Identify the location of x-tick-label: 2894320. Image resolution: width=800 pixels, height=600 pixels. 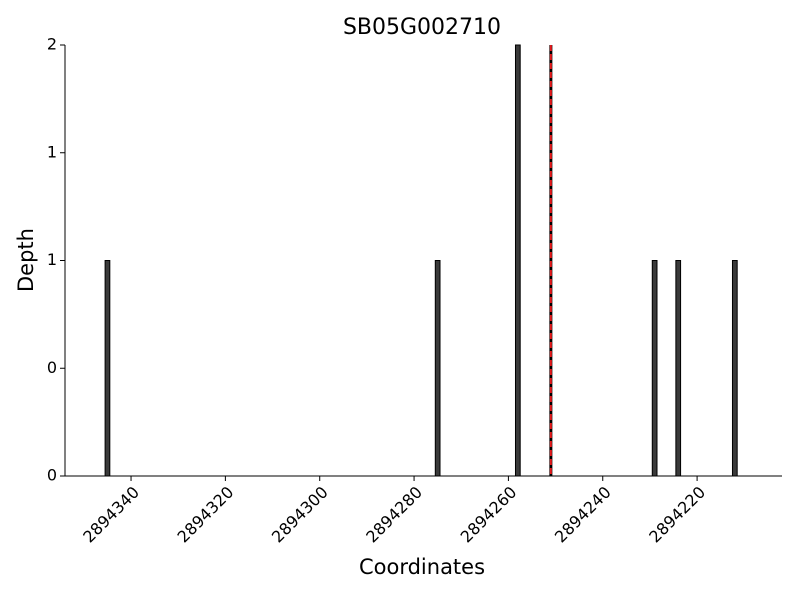
(206, 515).